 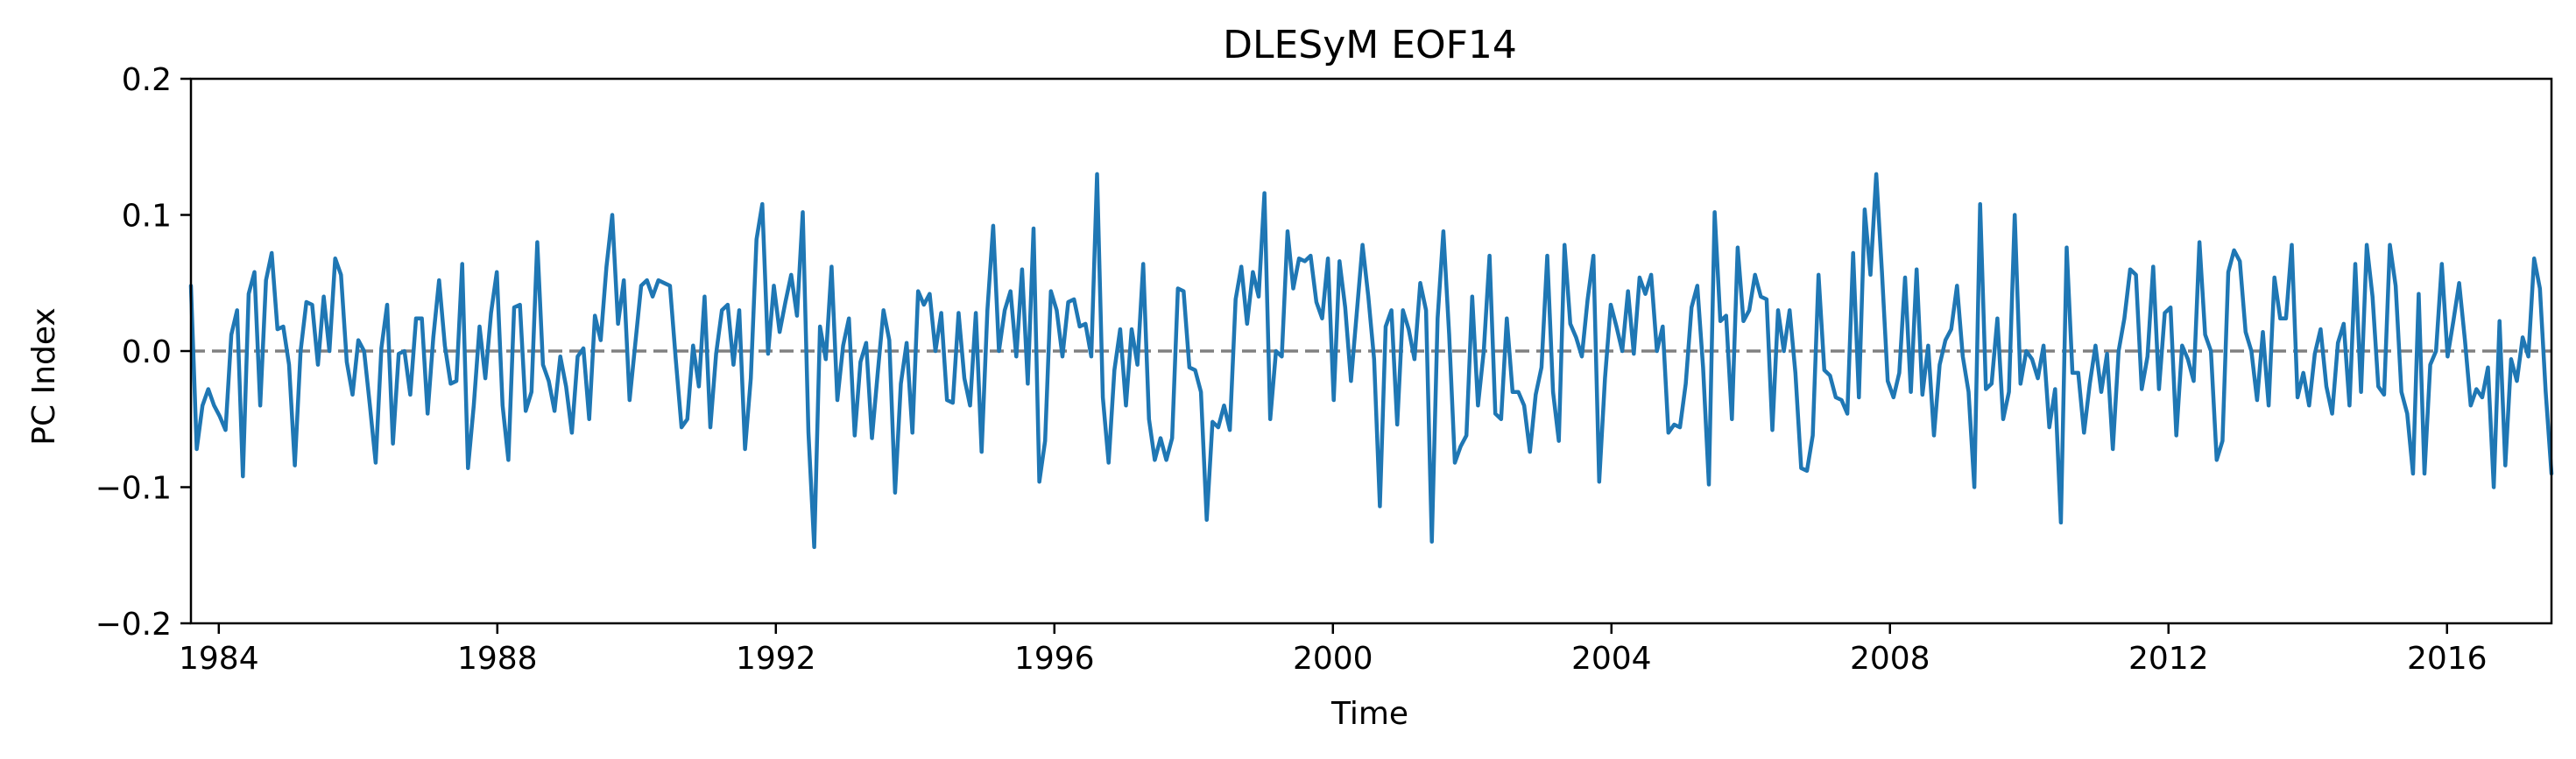 What do you see at coordinates (1611, 659) in the screenshot?
I see `x-tick-label: 2004` at bounding box center [1611, 659].